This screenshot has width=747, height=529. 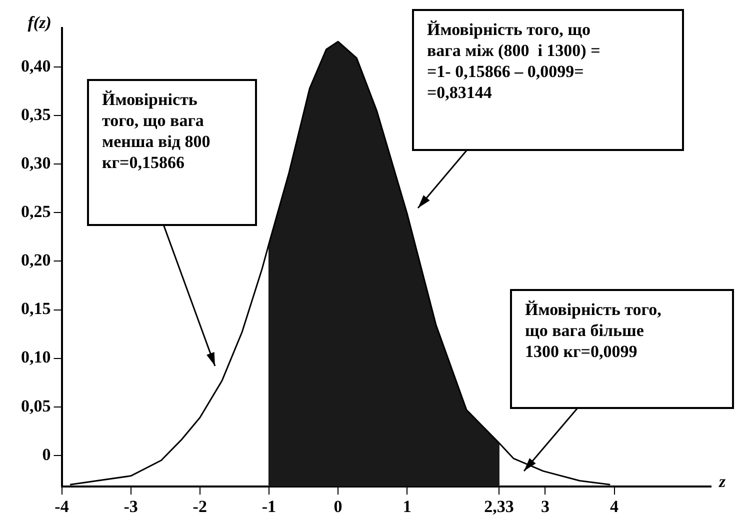 I want to click on x-tick-label: 0, so click(x=338, y=506).